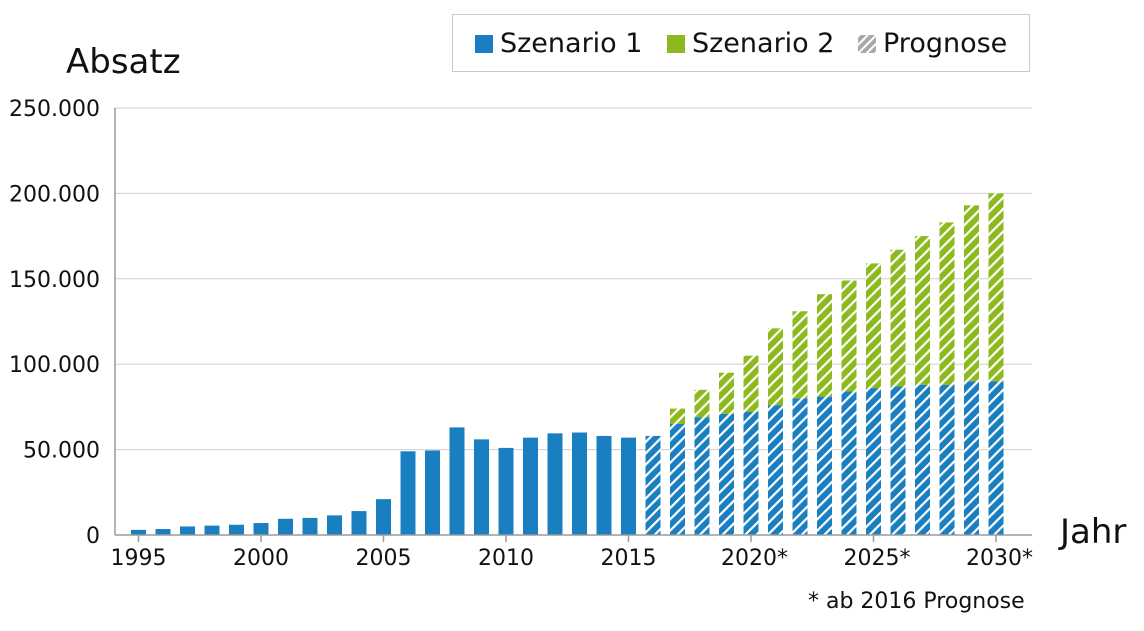  What do you see at coordinates (628, 486) in the screenshot?
I see `bar-szenario-1-2015` at bounding box center [628, 486].